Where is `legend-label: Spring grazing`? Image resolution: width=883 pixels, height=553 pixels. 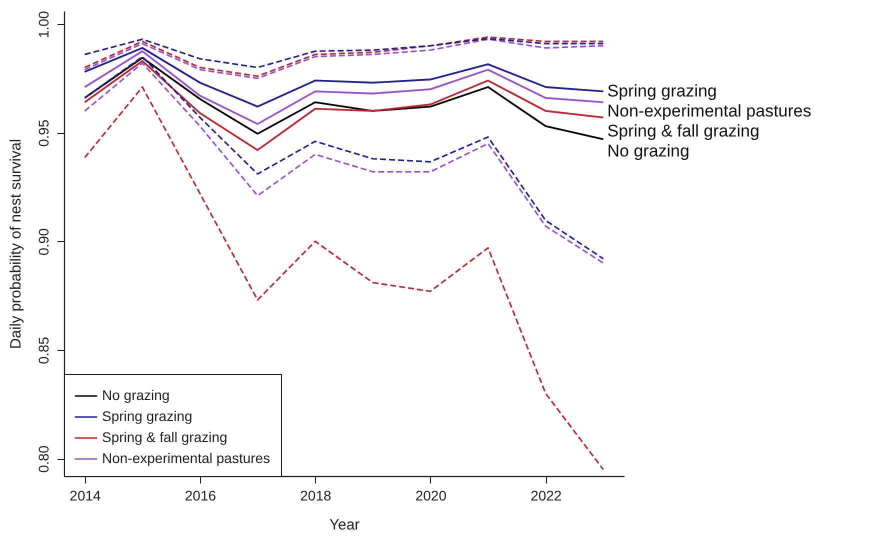
legend-label: Spring grazing is located at coordinates (147, 416).